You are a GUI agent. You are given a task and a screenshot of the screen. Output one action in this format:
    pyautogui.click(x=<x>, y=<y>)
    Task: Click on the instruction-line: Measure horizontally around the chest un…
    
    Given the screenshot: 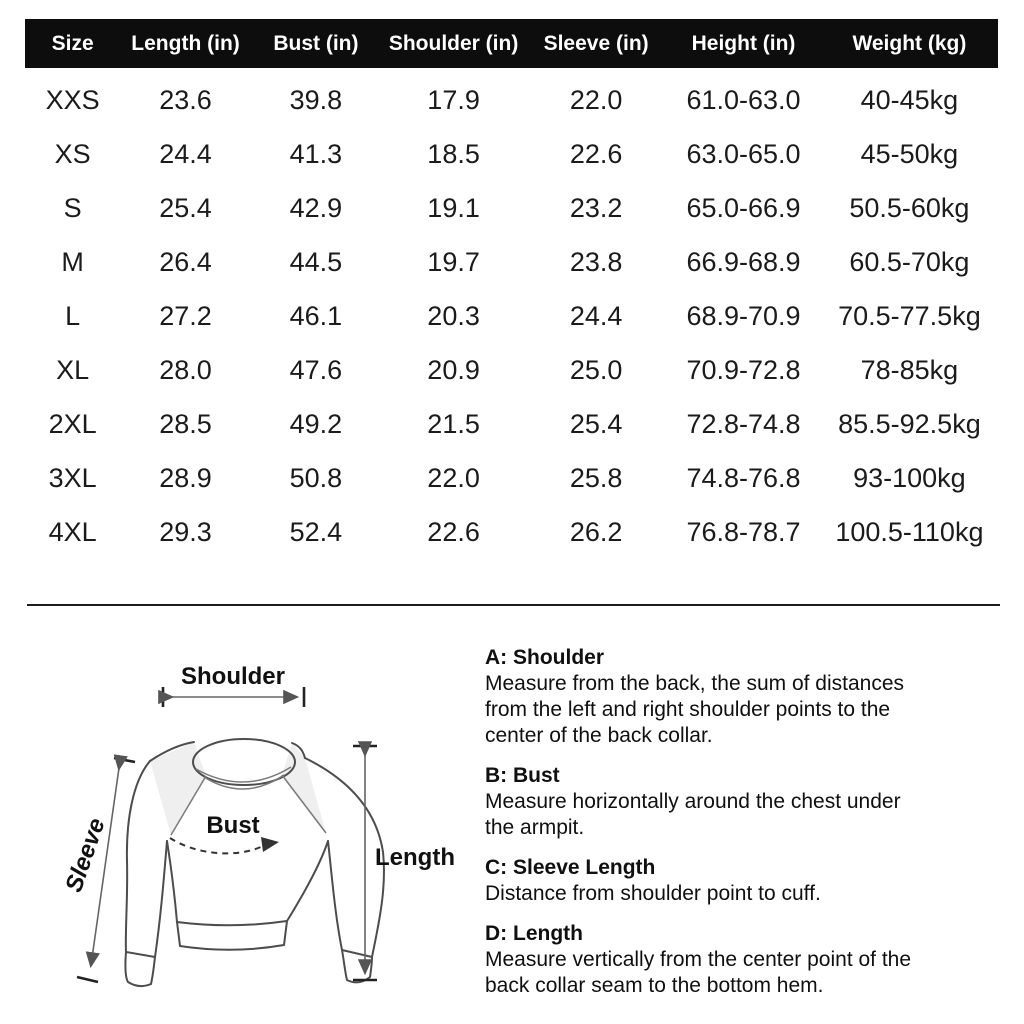 What is the action you would take?
    pyautogui.click(x=693, y=801)
    